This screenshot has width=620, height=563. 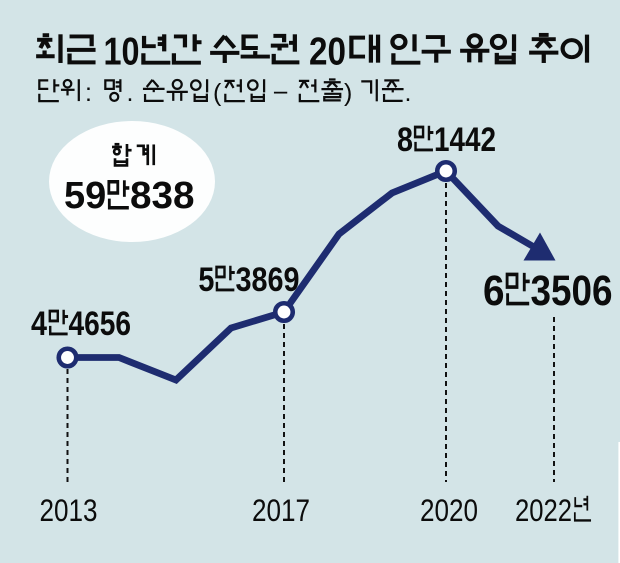 I want to click on svg-text: 838, so click(x=162, y=196).